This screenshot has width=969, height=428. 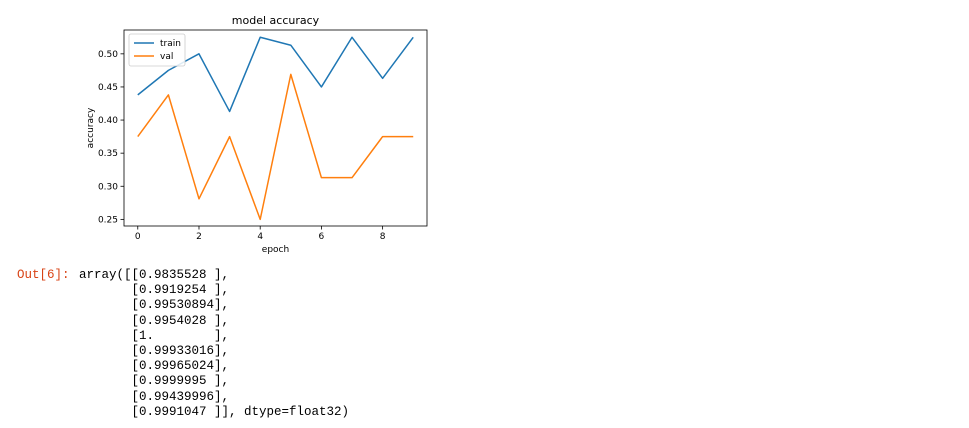 What do you see at coordinates (214, 411) in the screenshot?
I see `output-line: [0.9991047 ]], dtype=float32)` at bounding box center [214, 411].